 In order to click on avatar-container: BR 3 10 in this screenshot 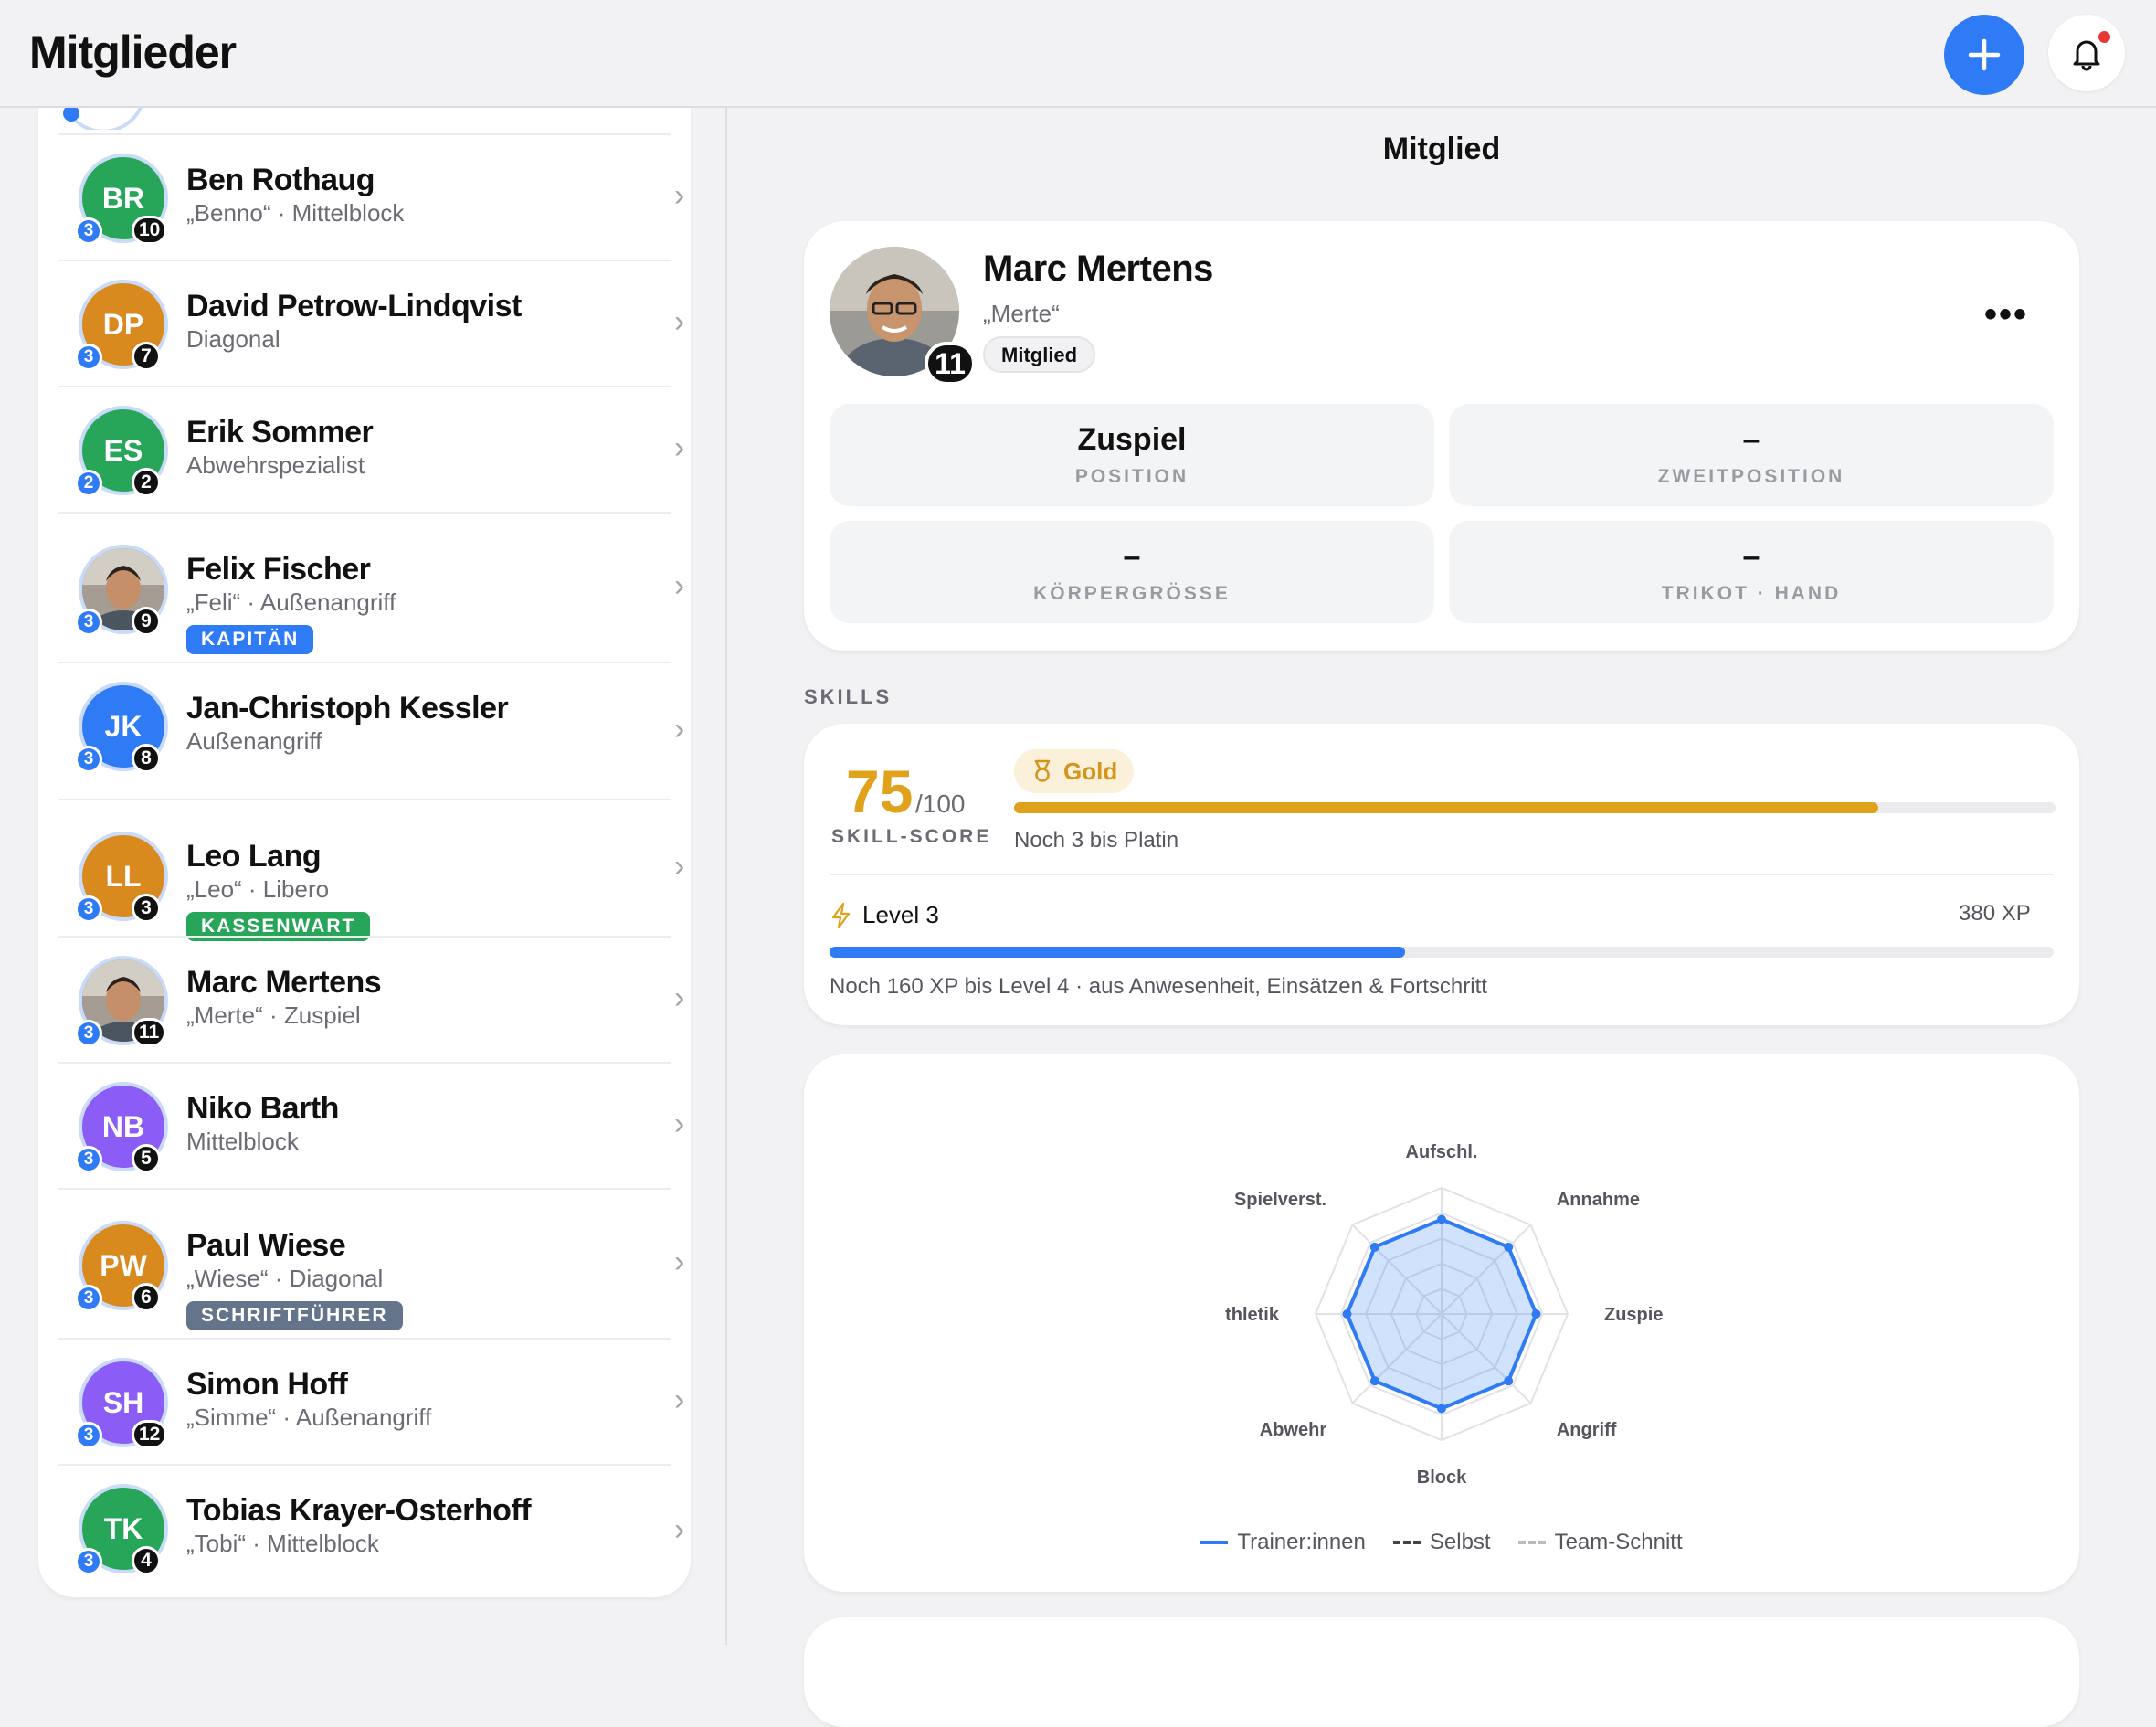, I will do `click(122, 199)`.